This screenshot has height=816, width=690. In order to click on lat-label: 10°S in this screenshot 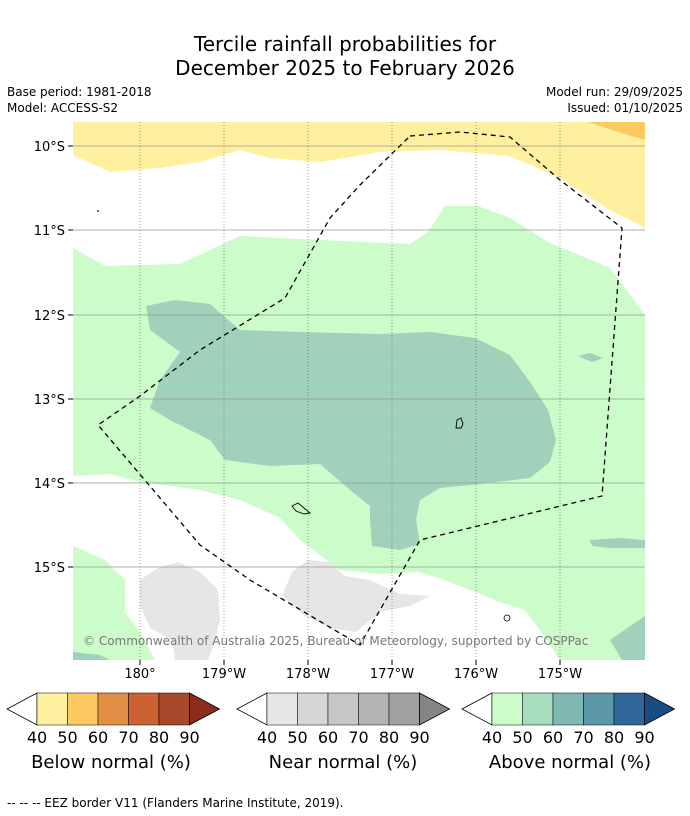, I will do `click(49, 147)`.